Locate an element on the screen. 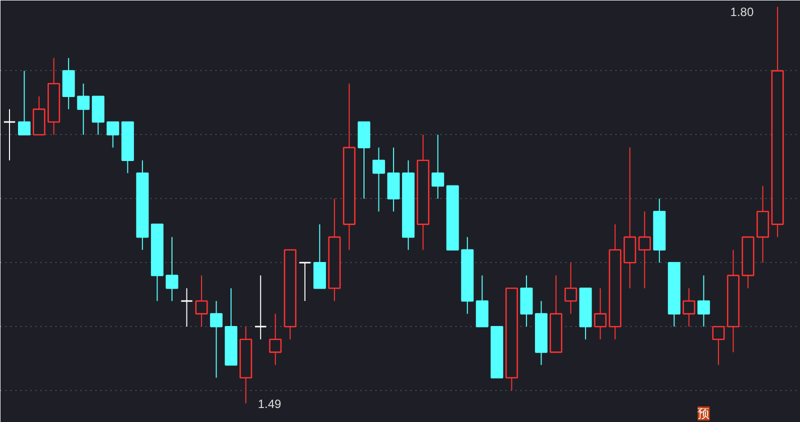 The image size is (800, 422). annotation: 1.49 is located at coordinates (270, 403).